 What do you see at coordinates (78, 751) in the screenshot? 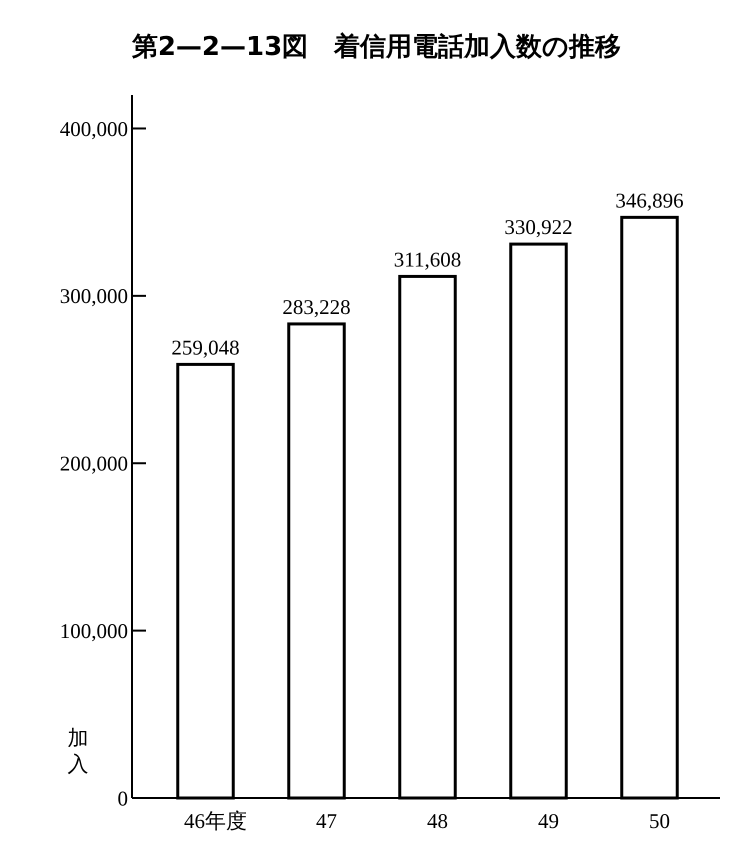
I see `y-axis-title: 加入` at bounding box center [78, 751].